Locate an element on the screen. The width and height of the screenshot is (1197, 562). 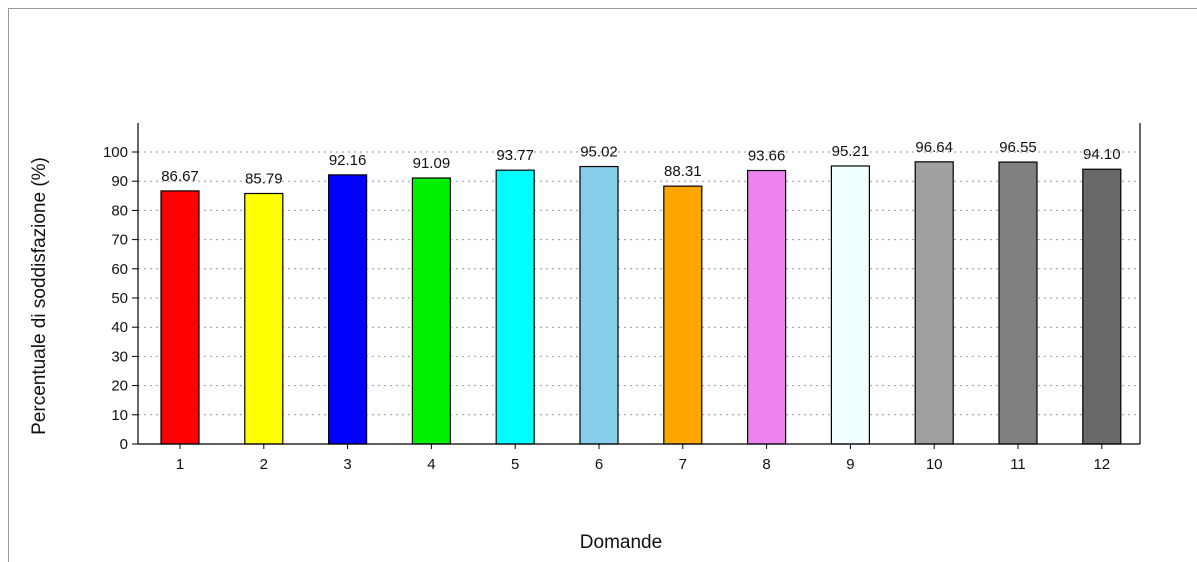
bar-value-label: 91.09 is located at coordinates (432, 163).